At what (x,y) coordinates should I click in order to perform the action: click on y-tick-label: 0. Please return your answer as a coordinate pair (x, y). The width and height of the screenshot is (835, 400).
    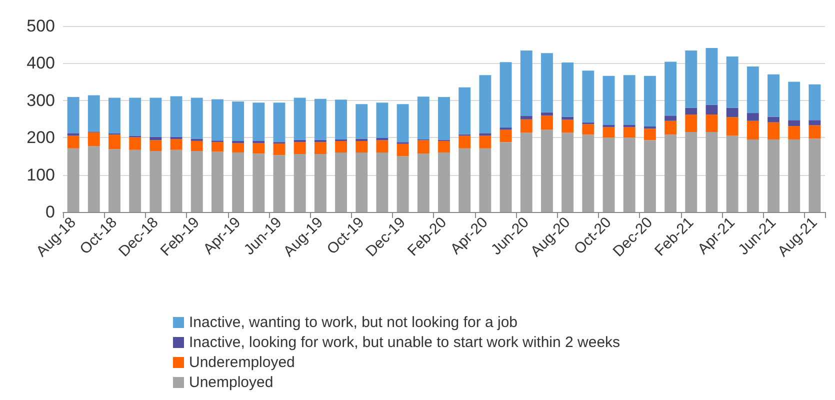
    Looking at the image, I should click on (50, 212).